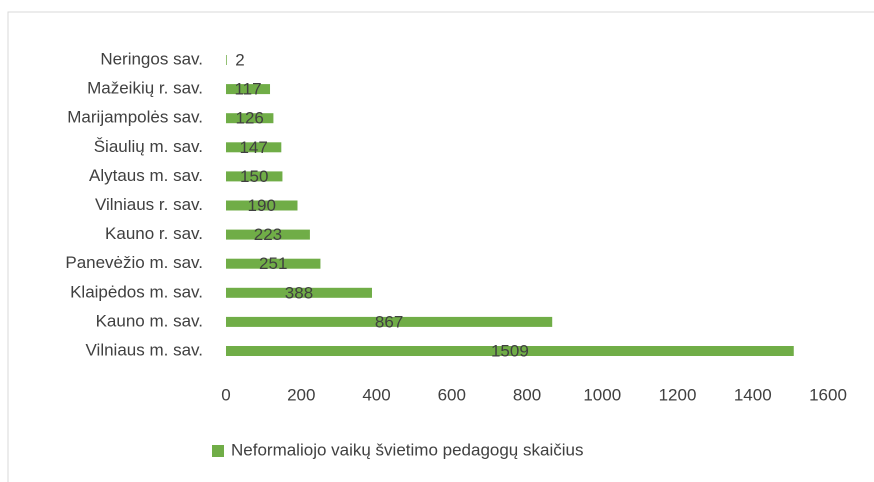 The image size is (874, 482). Describe the element at coordinates (678, 394) in the screenshot. I see `x-tick-label: 1200` at that location.